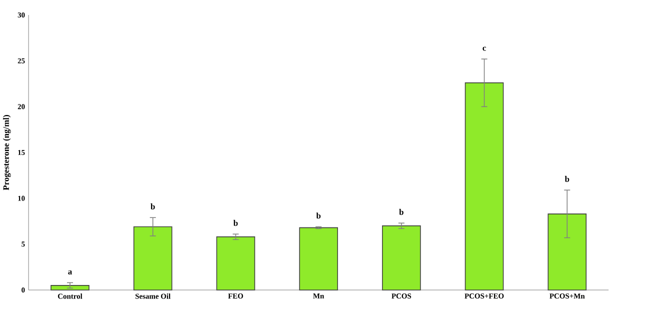 The width and height of the screenshot is (660, 322). Describe the element at coordinates (70, 272) in the screenshot. I see `annotation: a` at that location.